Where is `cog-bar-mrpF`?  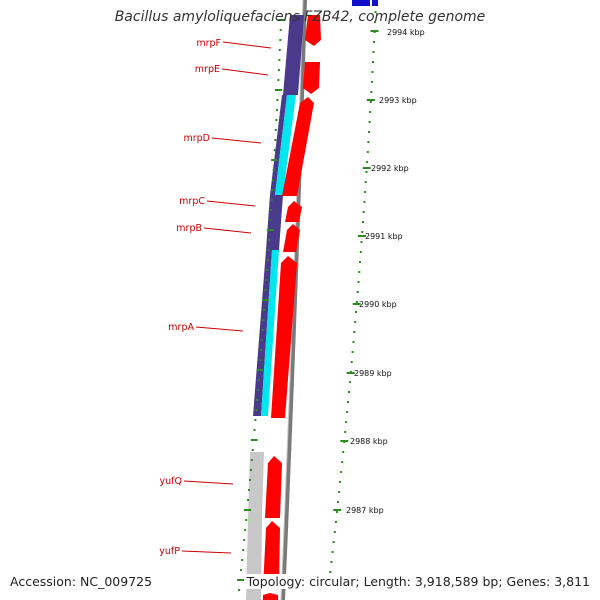 cog-bar-mrpF is located at coordinates (293, 55).